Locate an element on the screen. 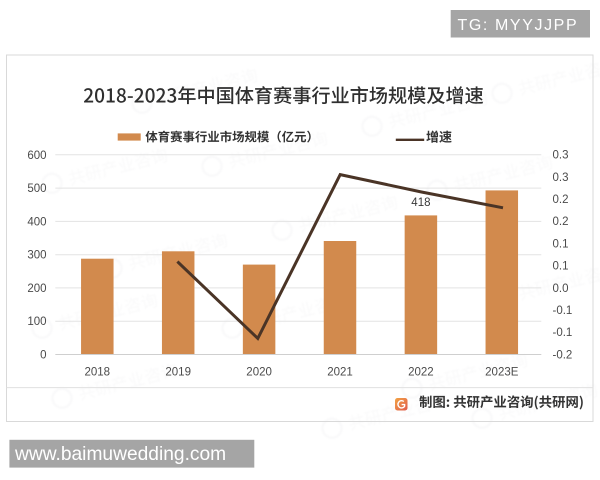  svg-text: 500 is located at coordinates (36, 189).